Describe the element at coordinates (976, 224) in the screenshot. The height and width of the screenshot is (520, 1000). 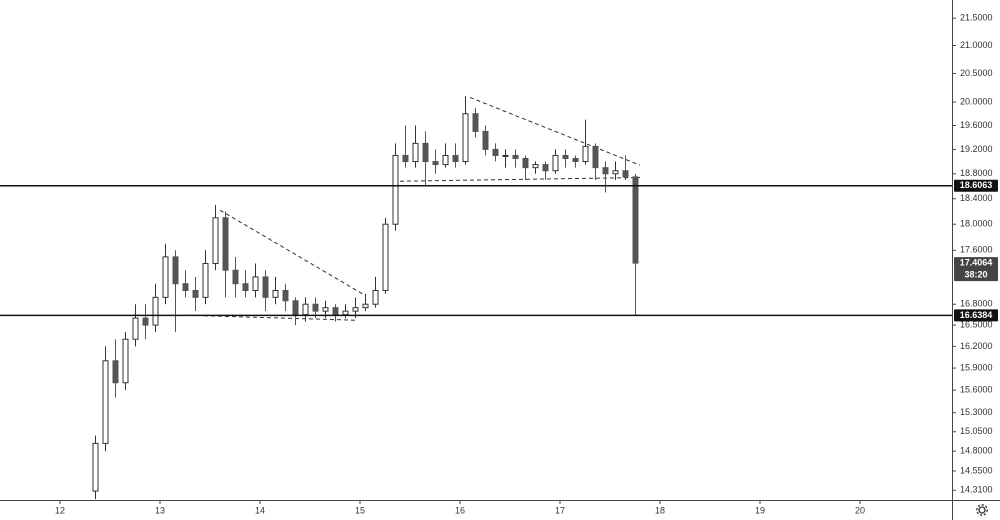
I see `y-tick-label: 18.0000` at that location.